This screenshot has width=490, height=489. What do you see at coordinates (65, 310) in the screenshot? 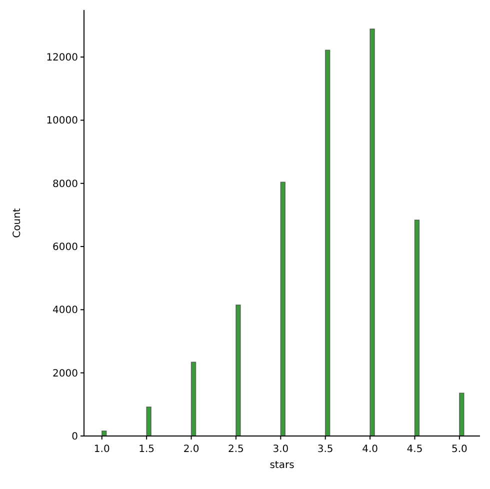
I see `y-tick-label: 4000` at bounding box center [65, 310].